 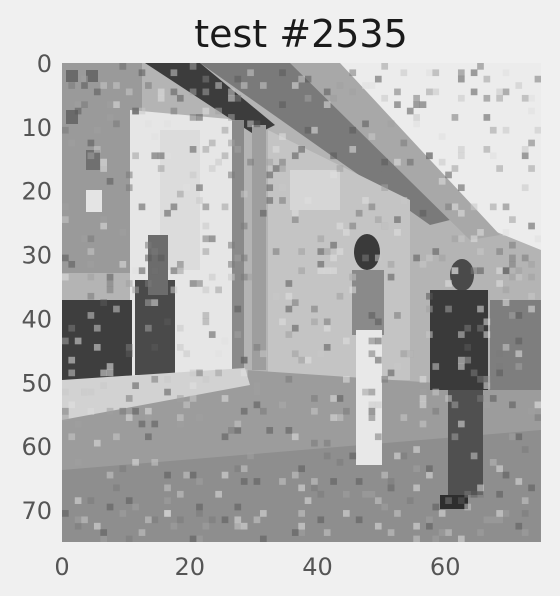 What do you see at coordinates (36, 511) in the screenshot?
I see `y-tick-label: 70` at bounding box center [36, 511].